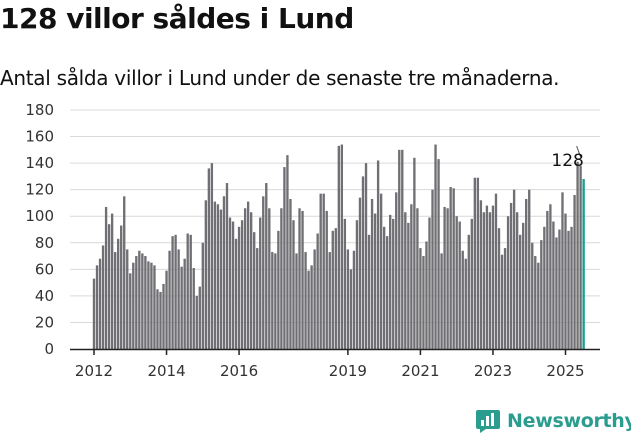 Image resolution: width=631 pixels, height=439 pixels. Describe the element at coordinates (39, 163) in the screenshot. I see `y-tick-label: 140` at that location.